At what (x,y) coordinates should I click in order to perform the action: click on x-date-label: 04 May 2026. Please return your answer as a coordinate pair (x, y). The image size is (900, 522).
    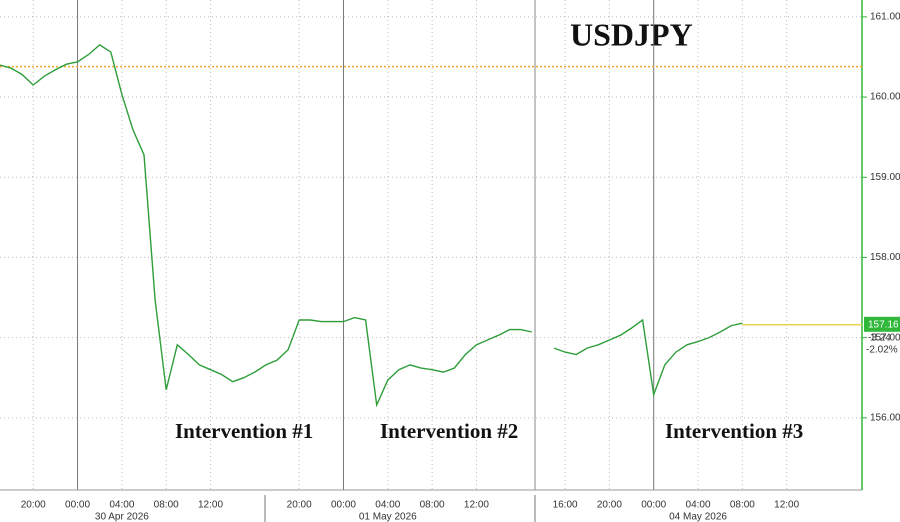
    Looking at the image, I should click on (698, 517).